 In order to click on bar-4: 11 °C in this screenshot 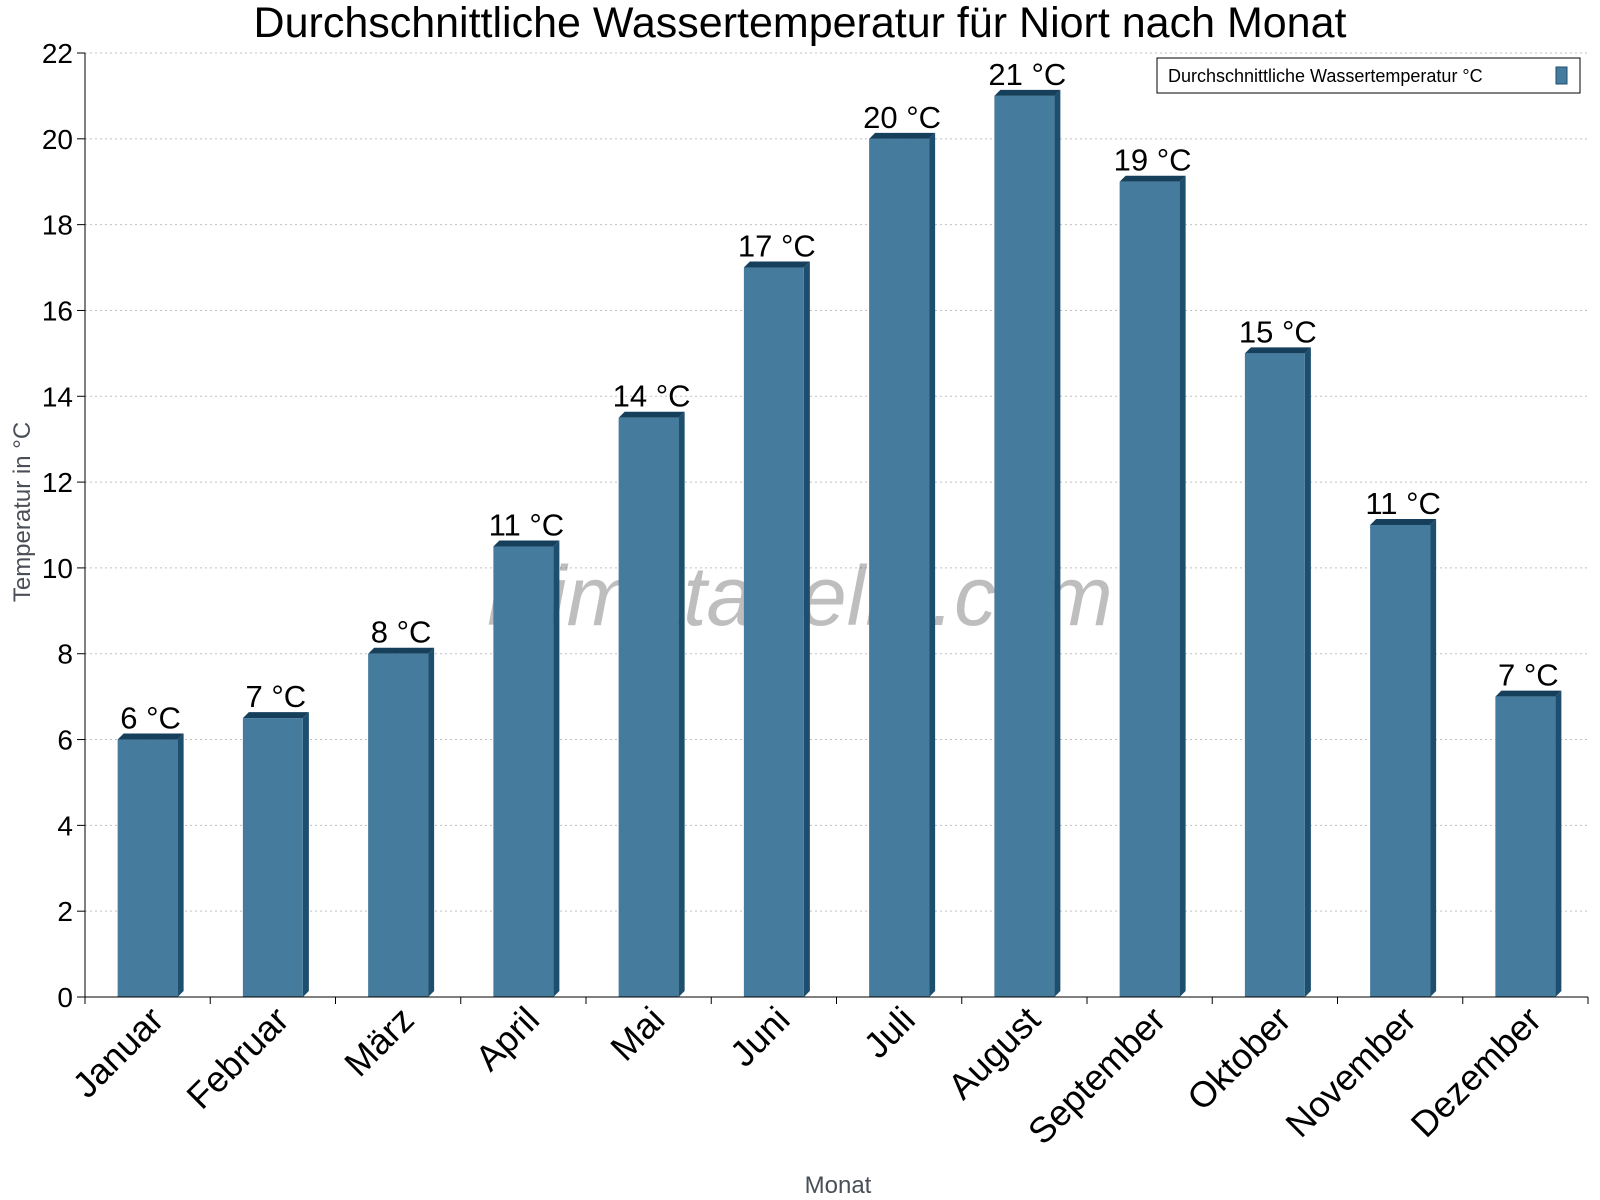, I will do `click(527, 752)`.